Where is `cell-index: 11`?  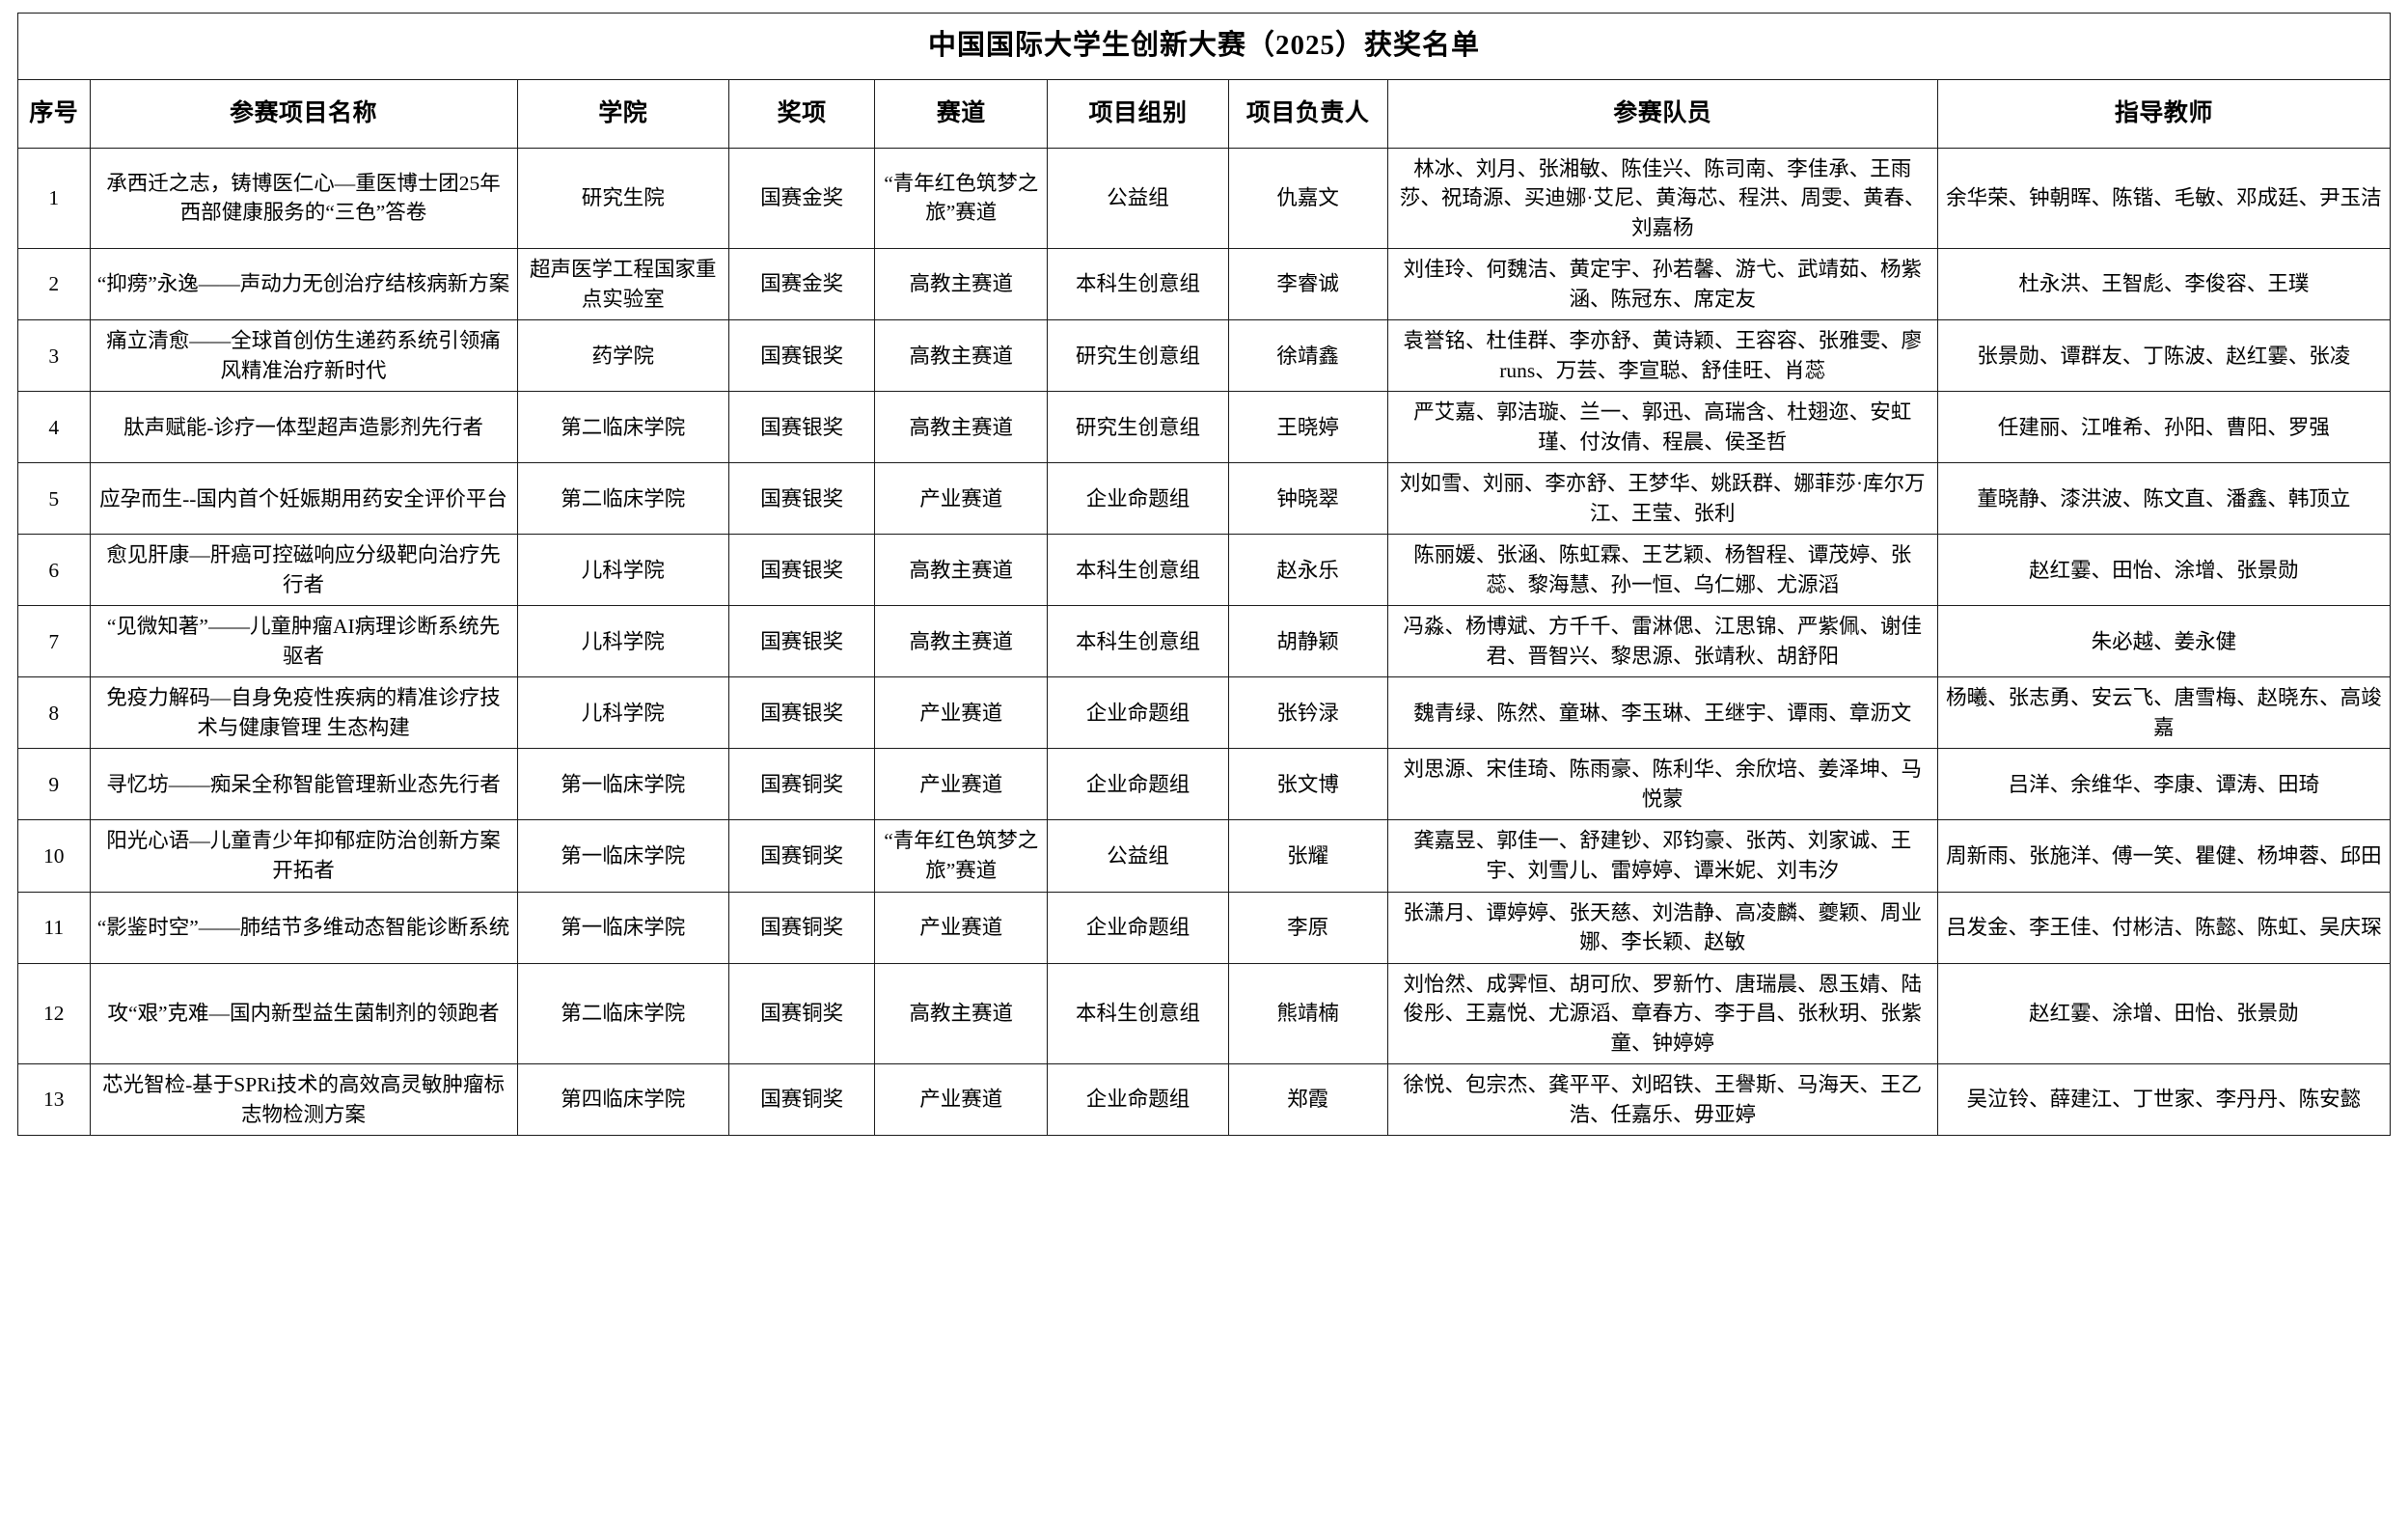 cell-index: 11 is located at coordinates (54, 928).